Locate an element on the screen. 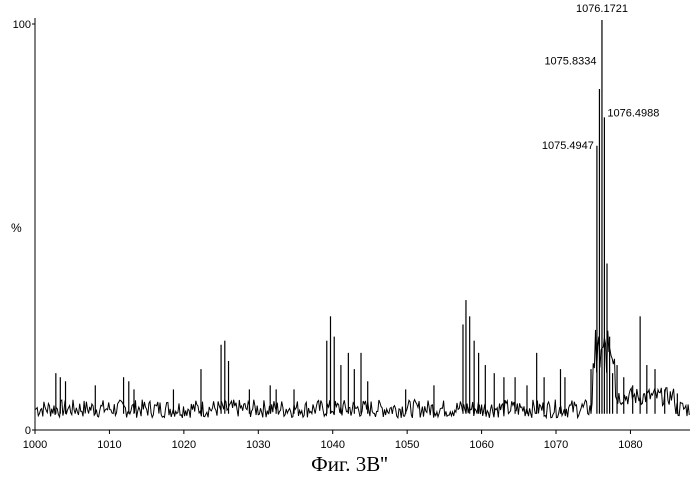 This screenshot has width=699, height=483. y-axis-label: % is located at coordinates (16, 228).